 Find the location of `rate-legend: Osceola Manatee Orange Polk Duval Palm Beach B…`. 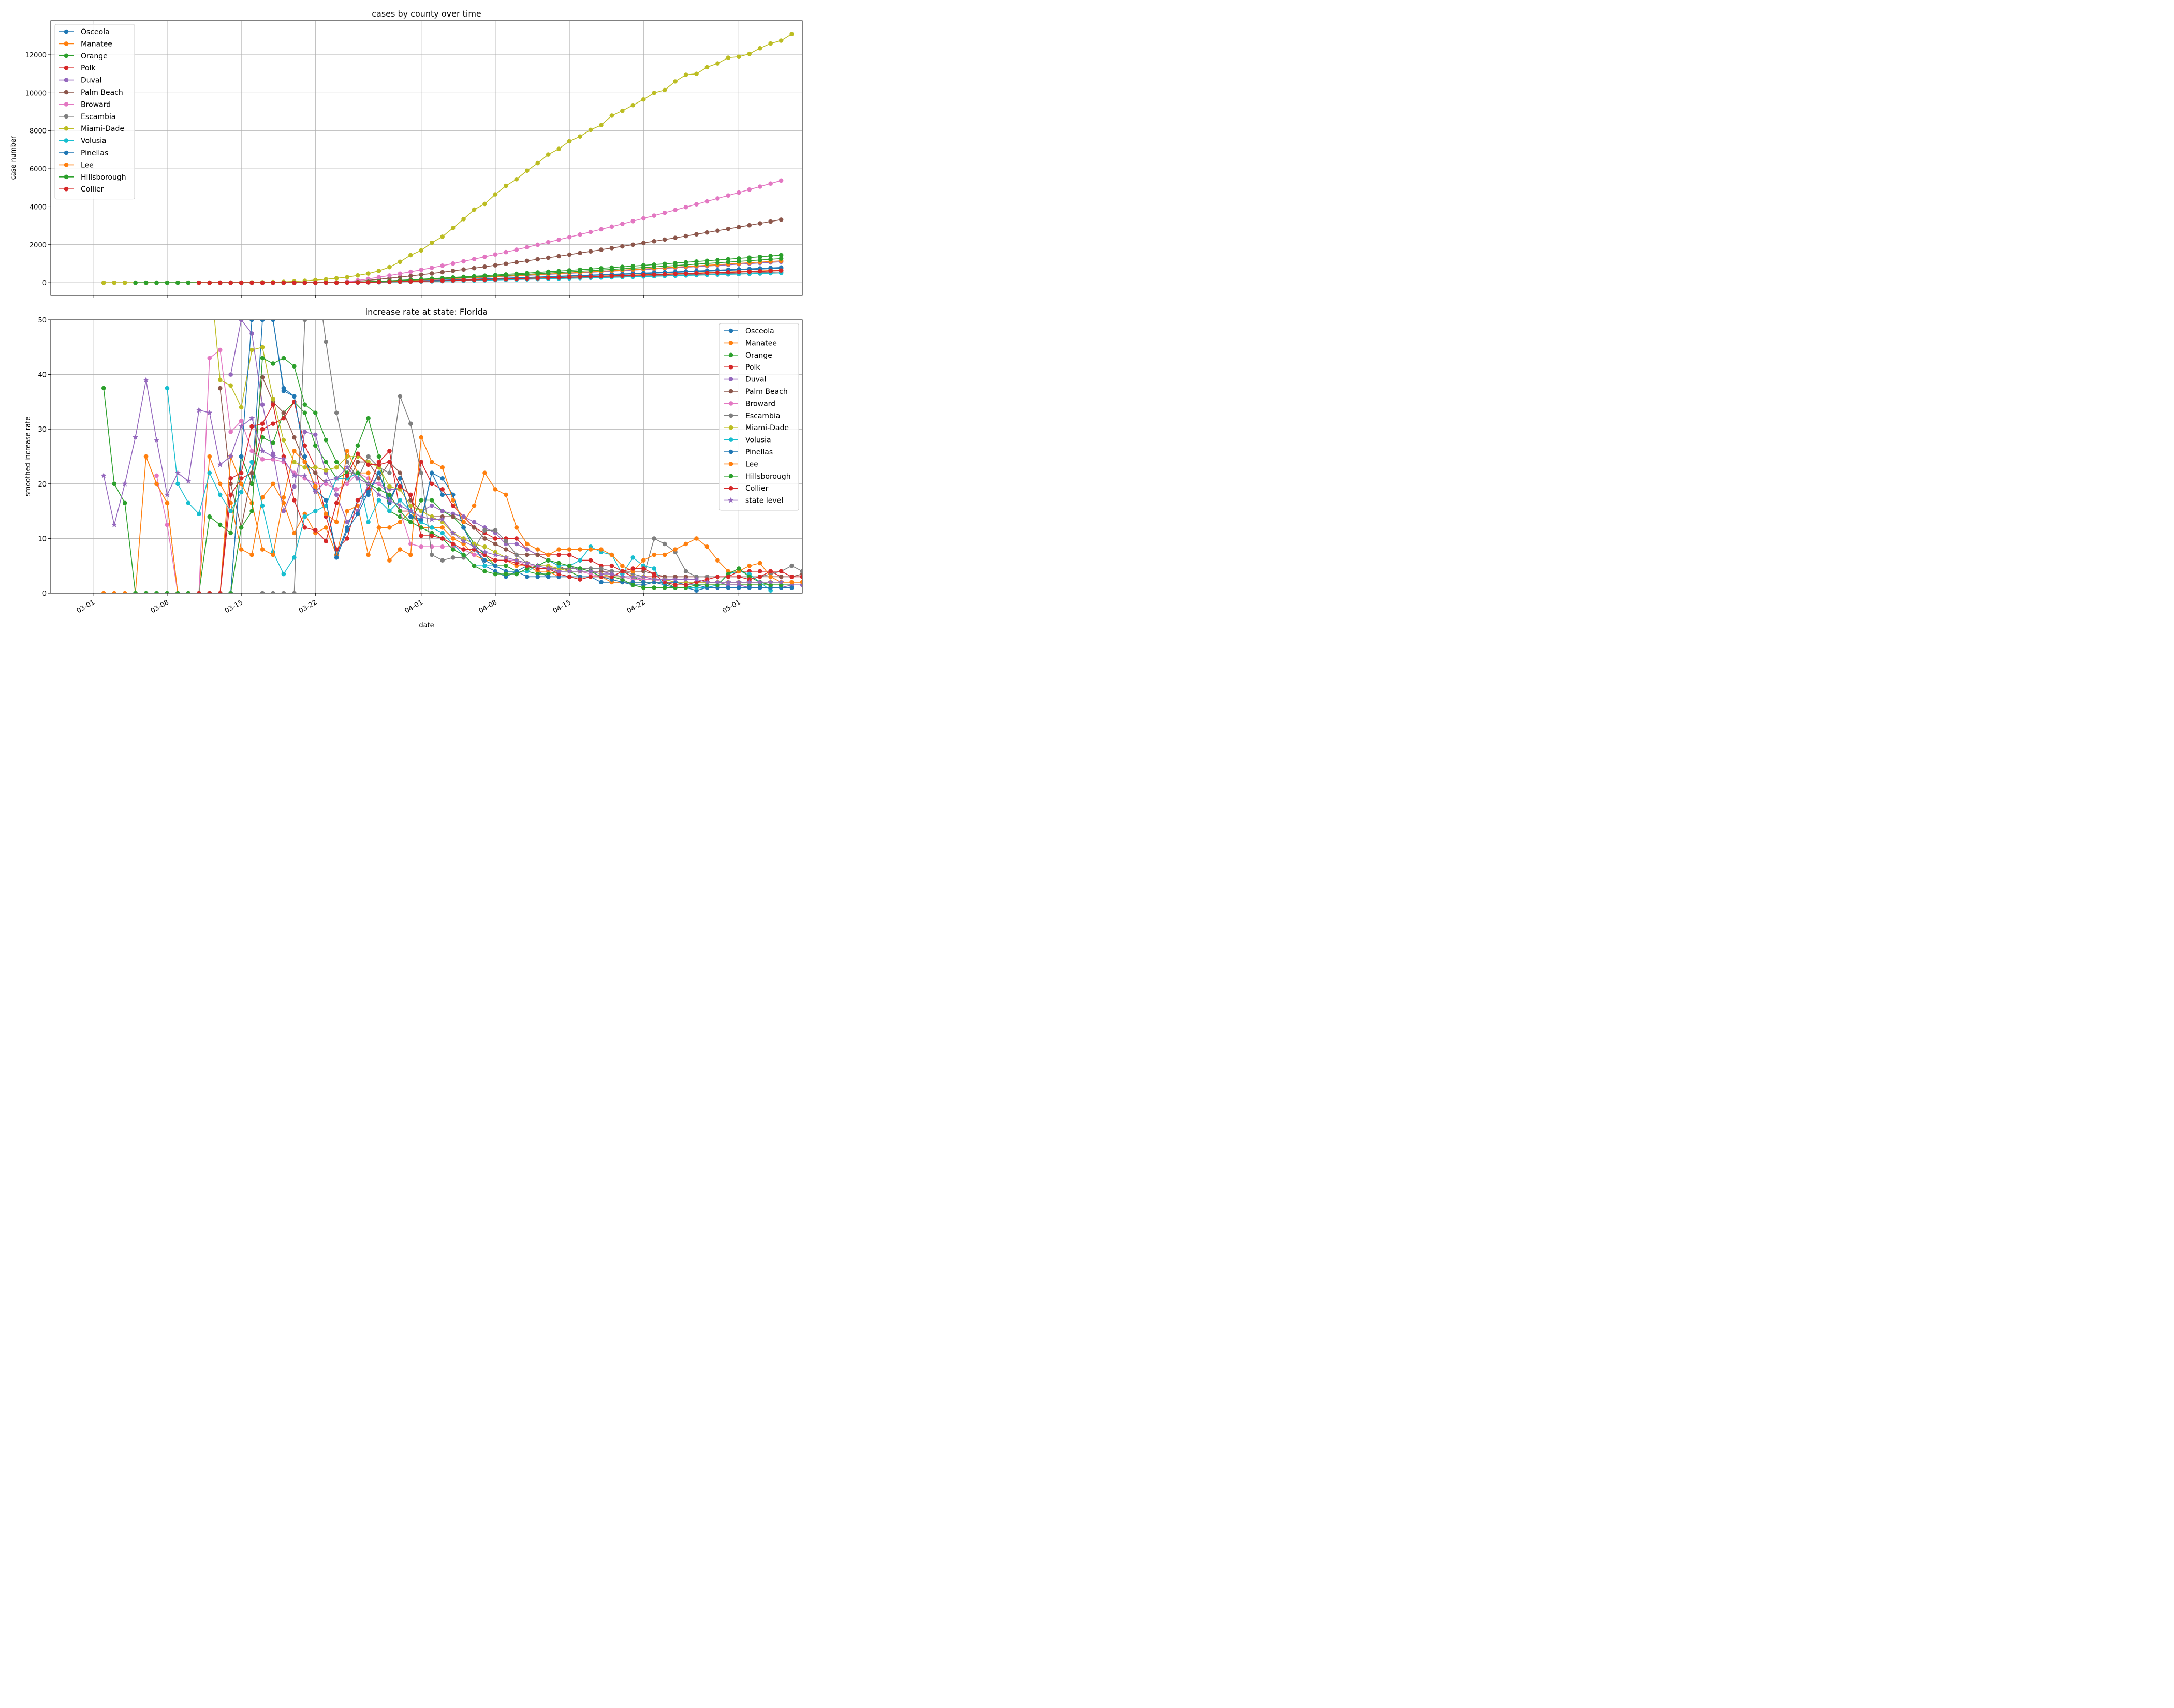

rate-legend: Osceola Manatee Orange Polk Duval Palm Beach B… is located at coordinates (759, 417).